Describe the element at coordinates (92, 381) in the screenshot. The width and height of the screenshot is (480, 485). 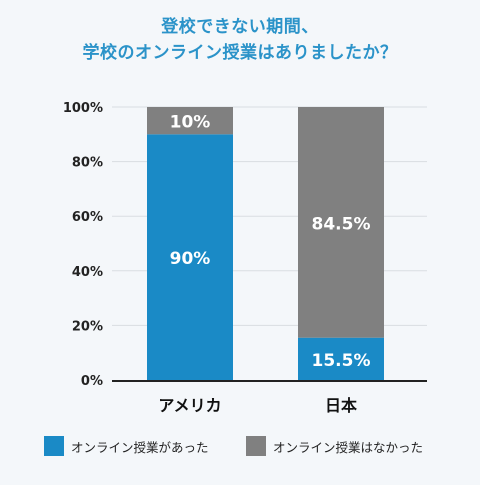
I see `y-tick-label: 0%` at that location.